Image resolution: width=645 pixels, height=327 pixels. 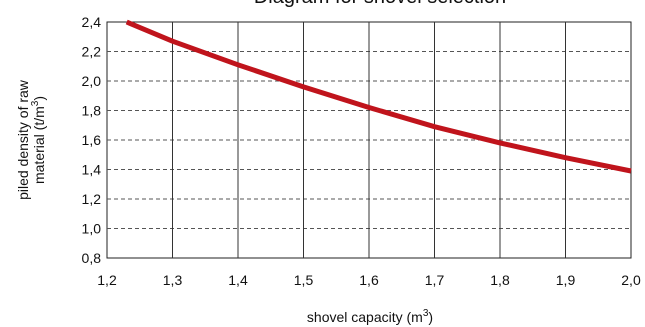 I want to click on y-tick-label: 1,6, so click(x=92, y=140).